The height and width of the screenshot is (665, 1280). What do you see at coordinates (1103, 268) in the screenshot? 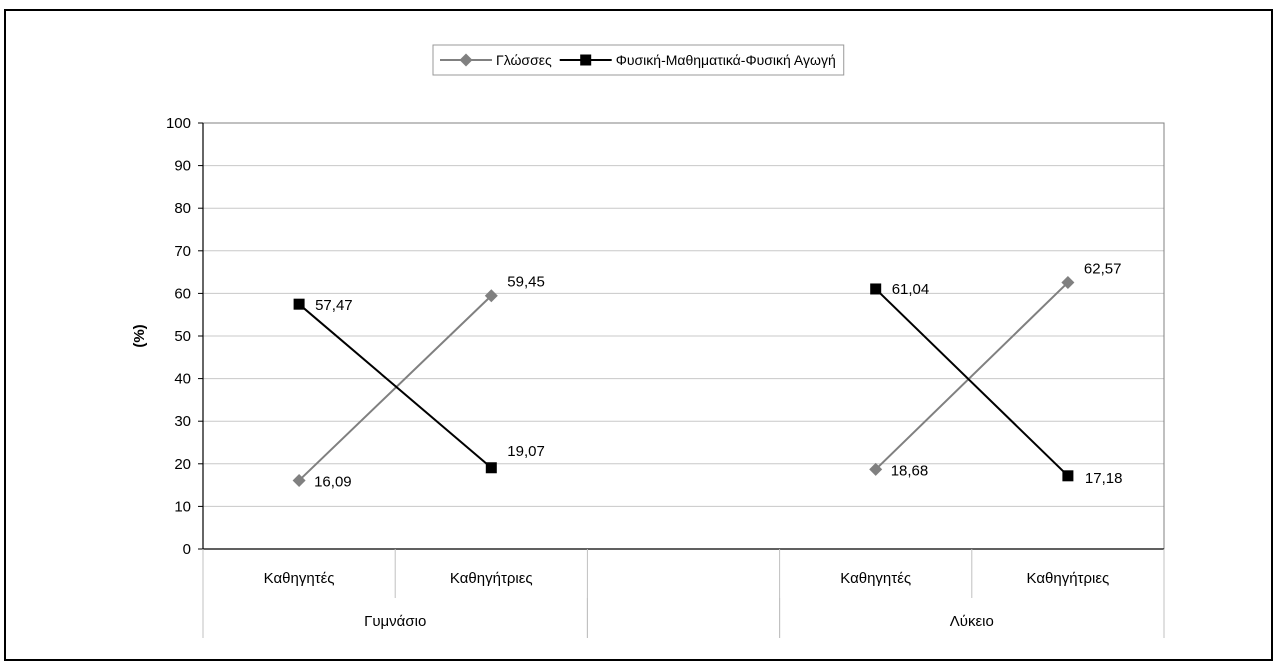
I see `data-label: 62,57` at bounding box center [1103, 268].